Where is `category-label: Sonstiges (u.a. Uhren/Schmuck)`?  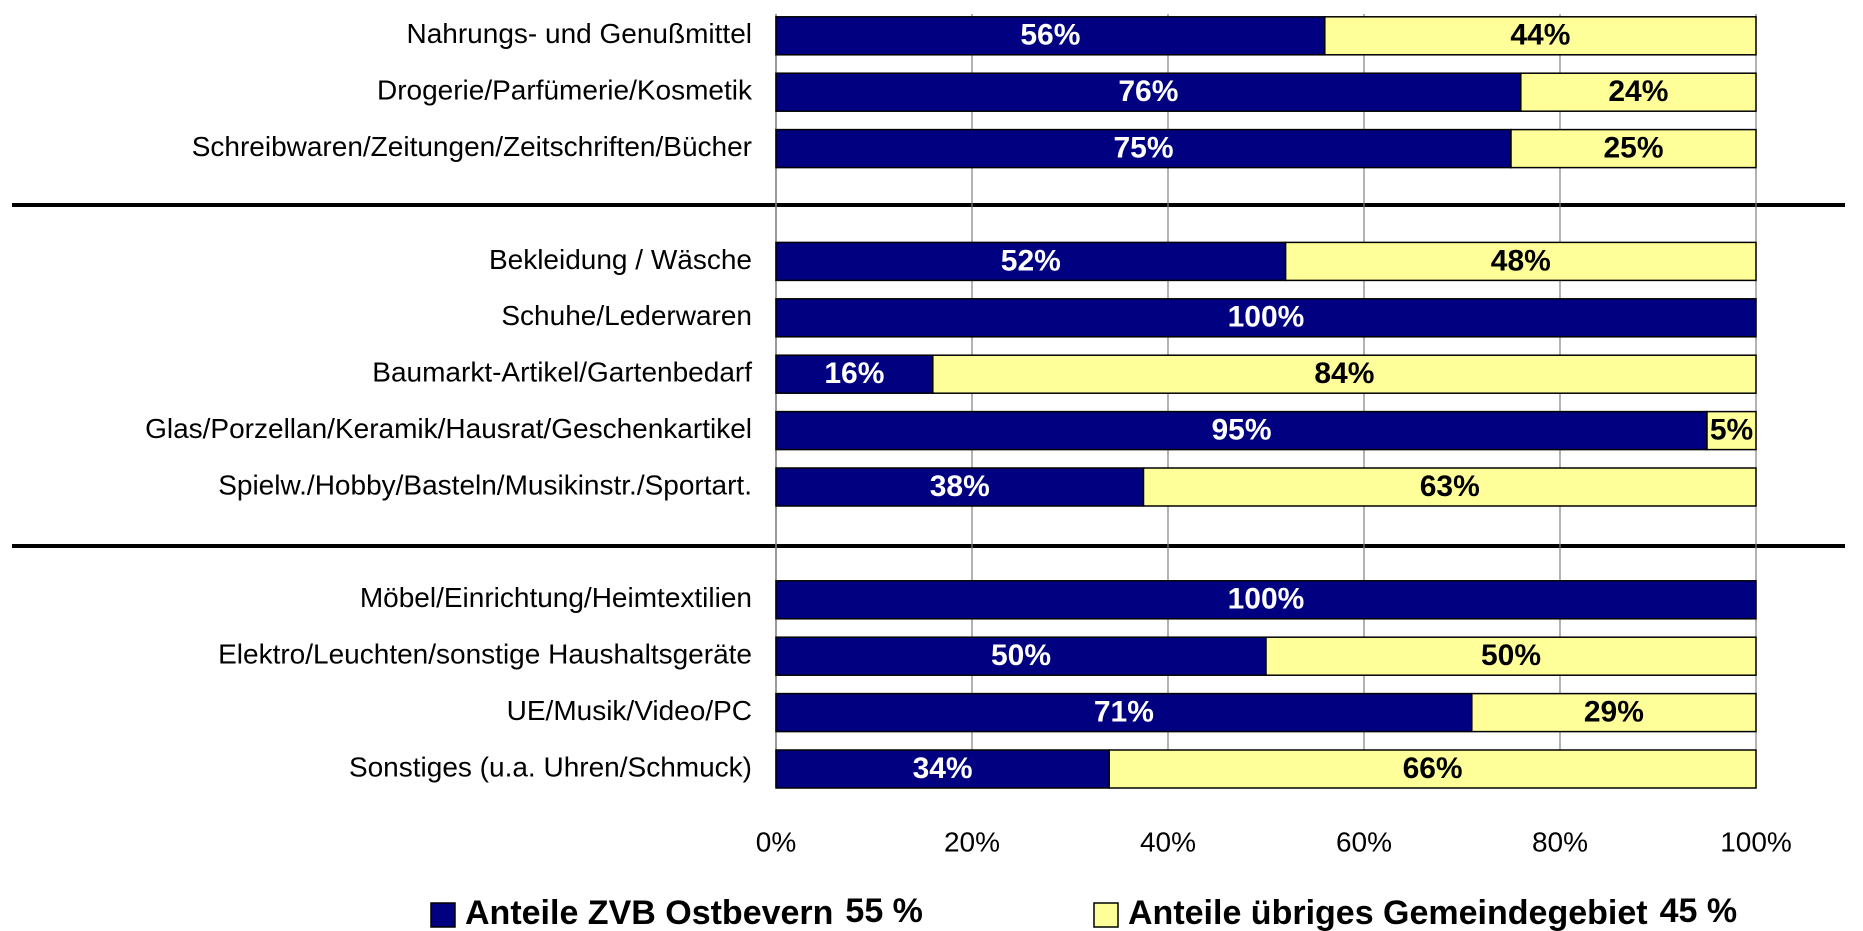
category-label: Sonstiges (u.a. Uhren/Schmuck) is located at coordinates (550, 766).